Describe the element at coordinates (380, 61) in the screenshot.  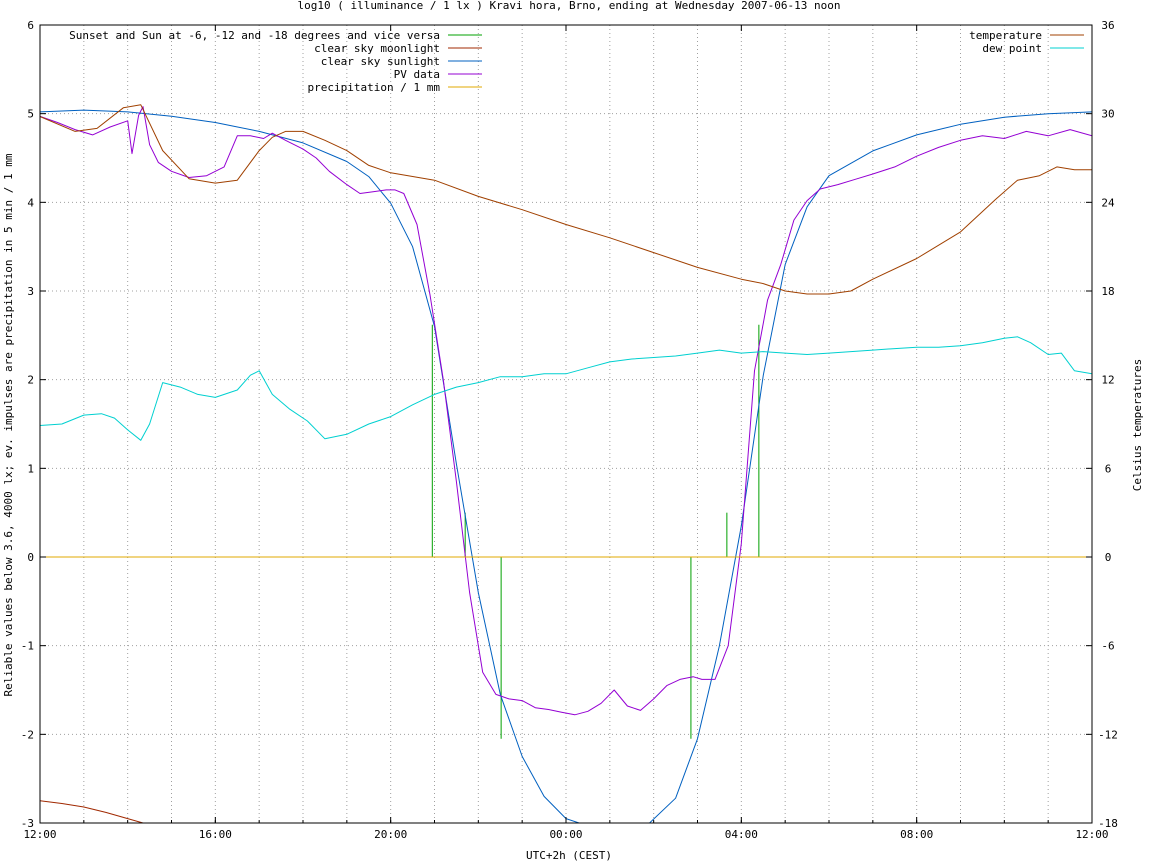
I see `legend-left-label: clear sky sunlight` at that location.